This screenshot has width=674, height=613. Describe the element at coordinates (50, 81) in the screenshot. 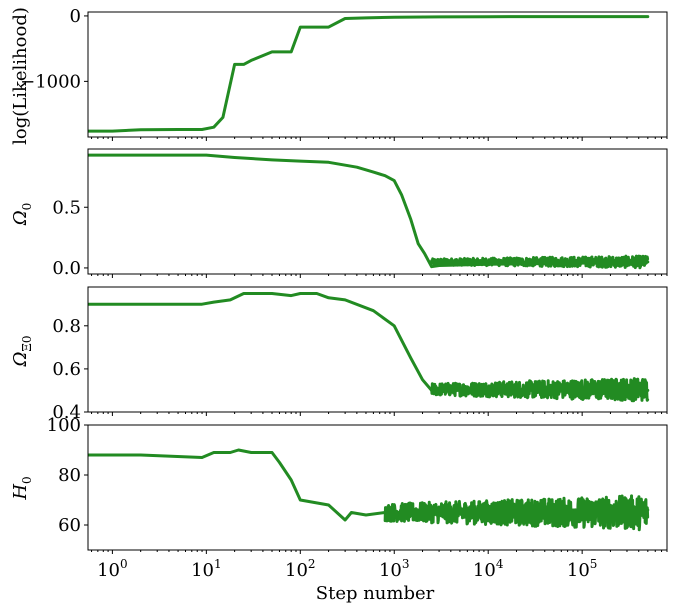

I see `panel-1-ytick-label: −1000` at that location.